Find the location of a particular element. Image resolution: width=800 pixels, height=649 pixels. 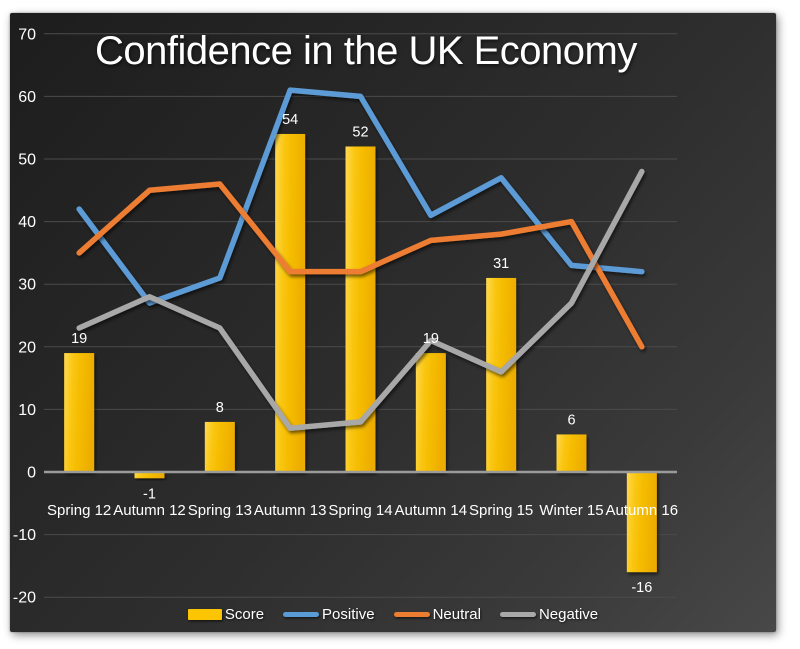

bar-label-7: 6 is located at coordinates (571, 420).